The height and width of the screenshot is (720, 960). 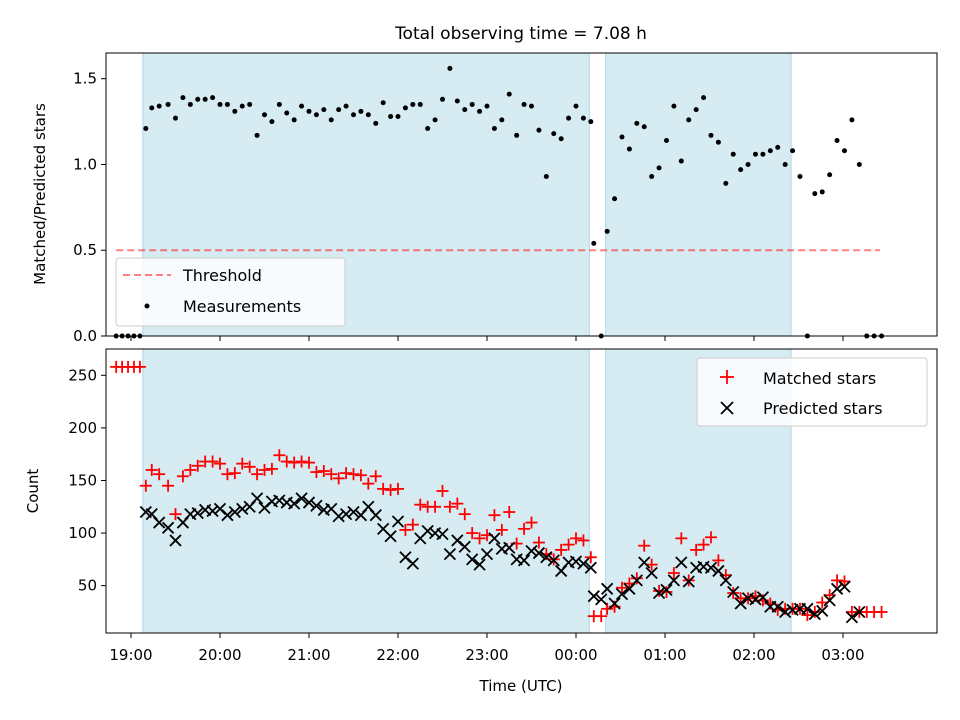 I want to click on legend-frame, so click(x=230, y=292).